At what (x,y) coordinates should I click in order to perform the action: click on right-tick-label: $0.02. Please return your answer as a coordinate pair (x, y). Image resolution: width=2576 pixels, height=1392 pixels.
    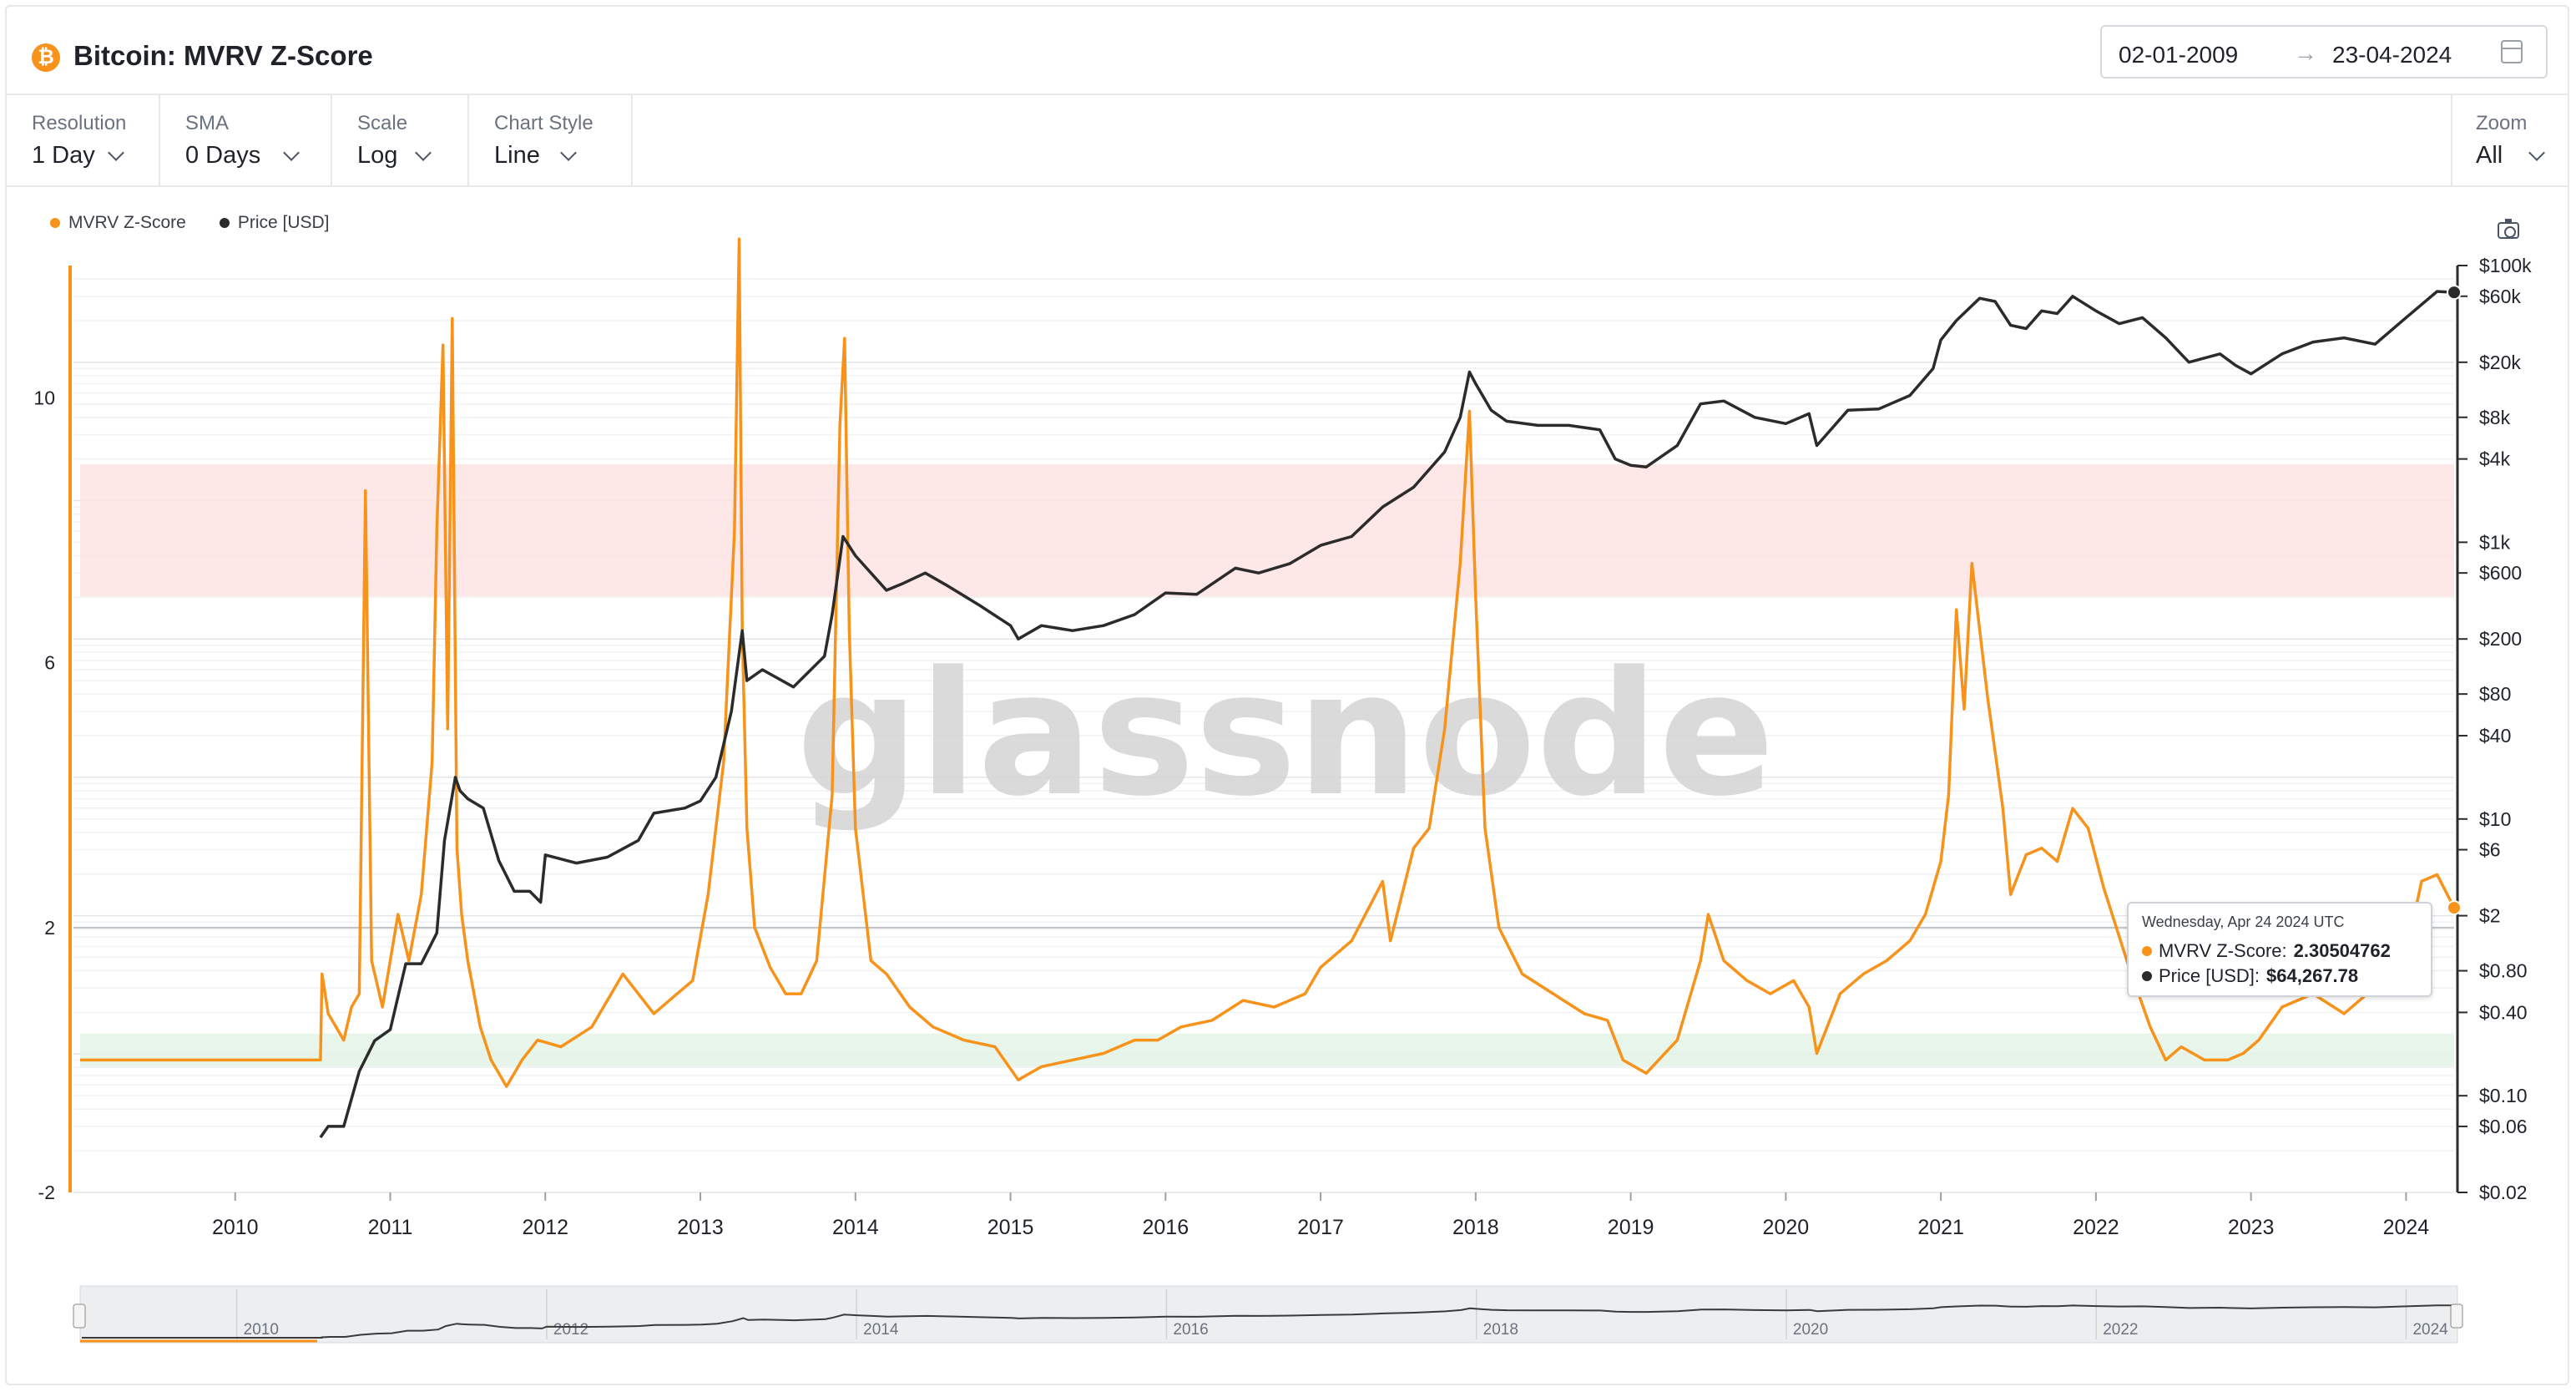
    Looking at the image, I should click on (2503, 1192).